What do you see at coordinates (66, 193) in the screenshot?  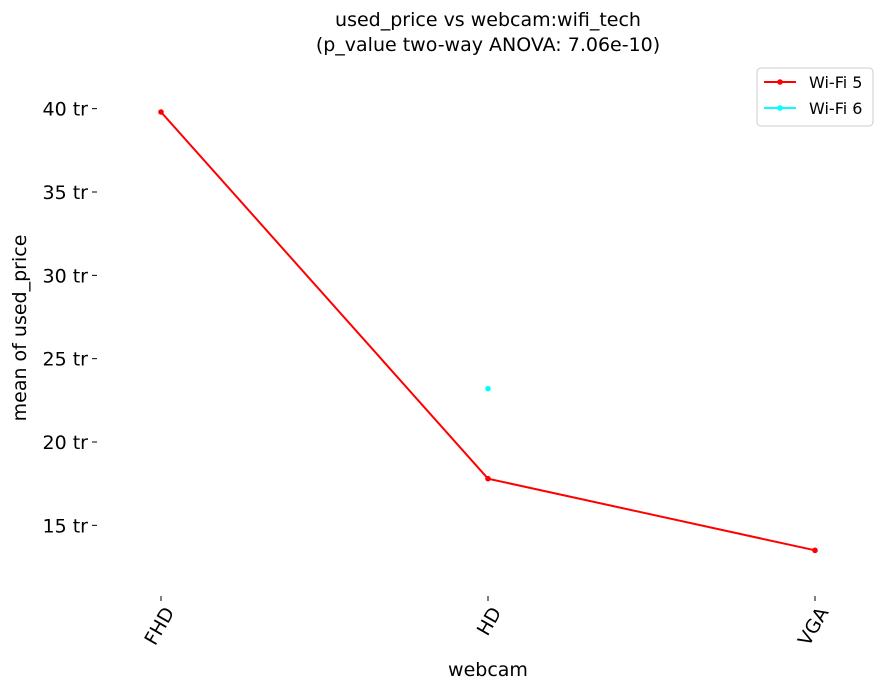 I see `y-tick-label: 35 tr` at bounding box center [66, 193].